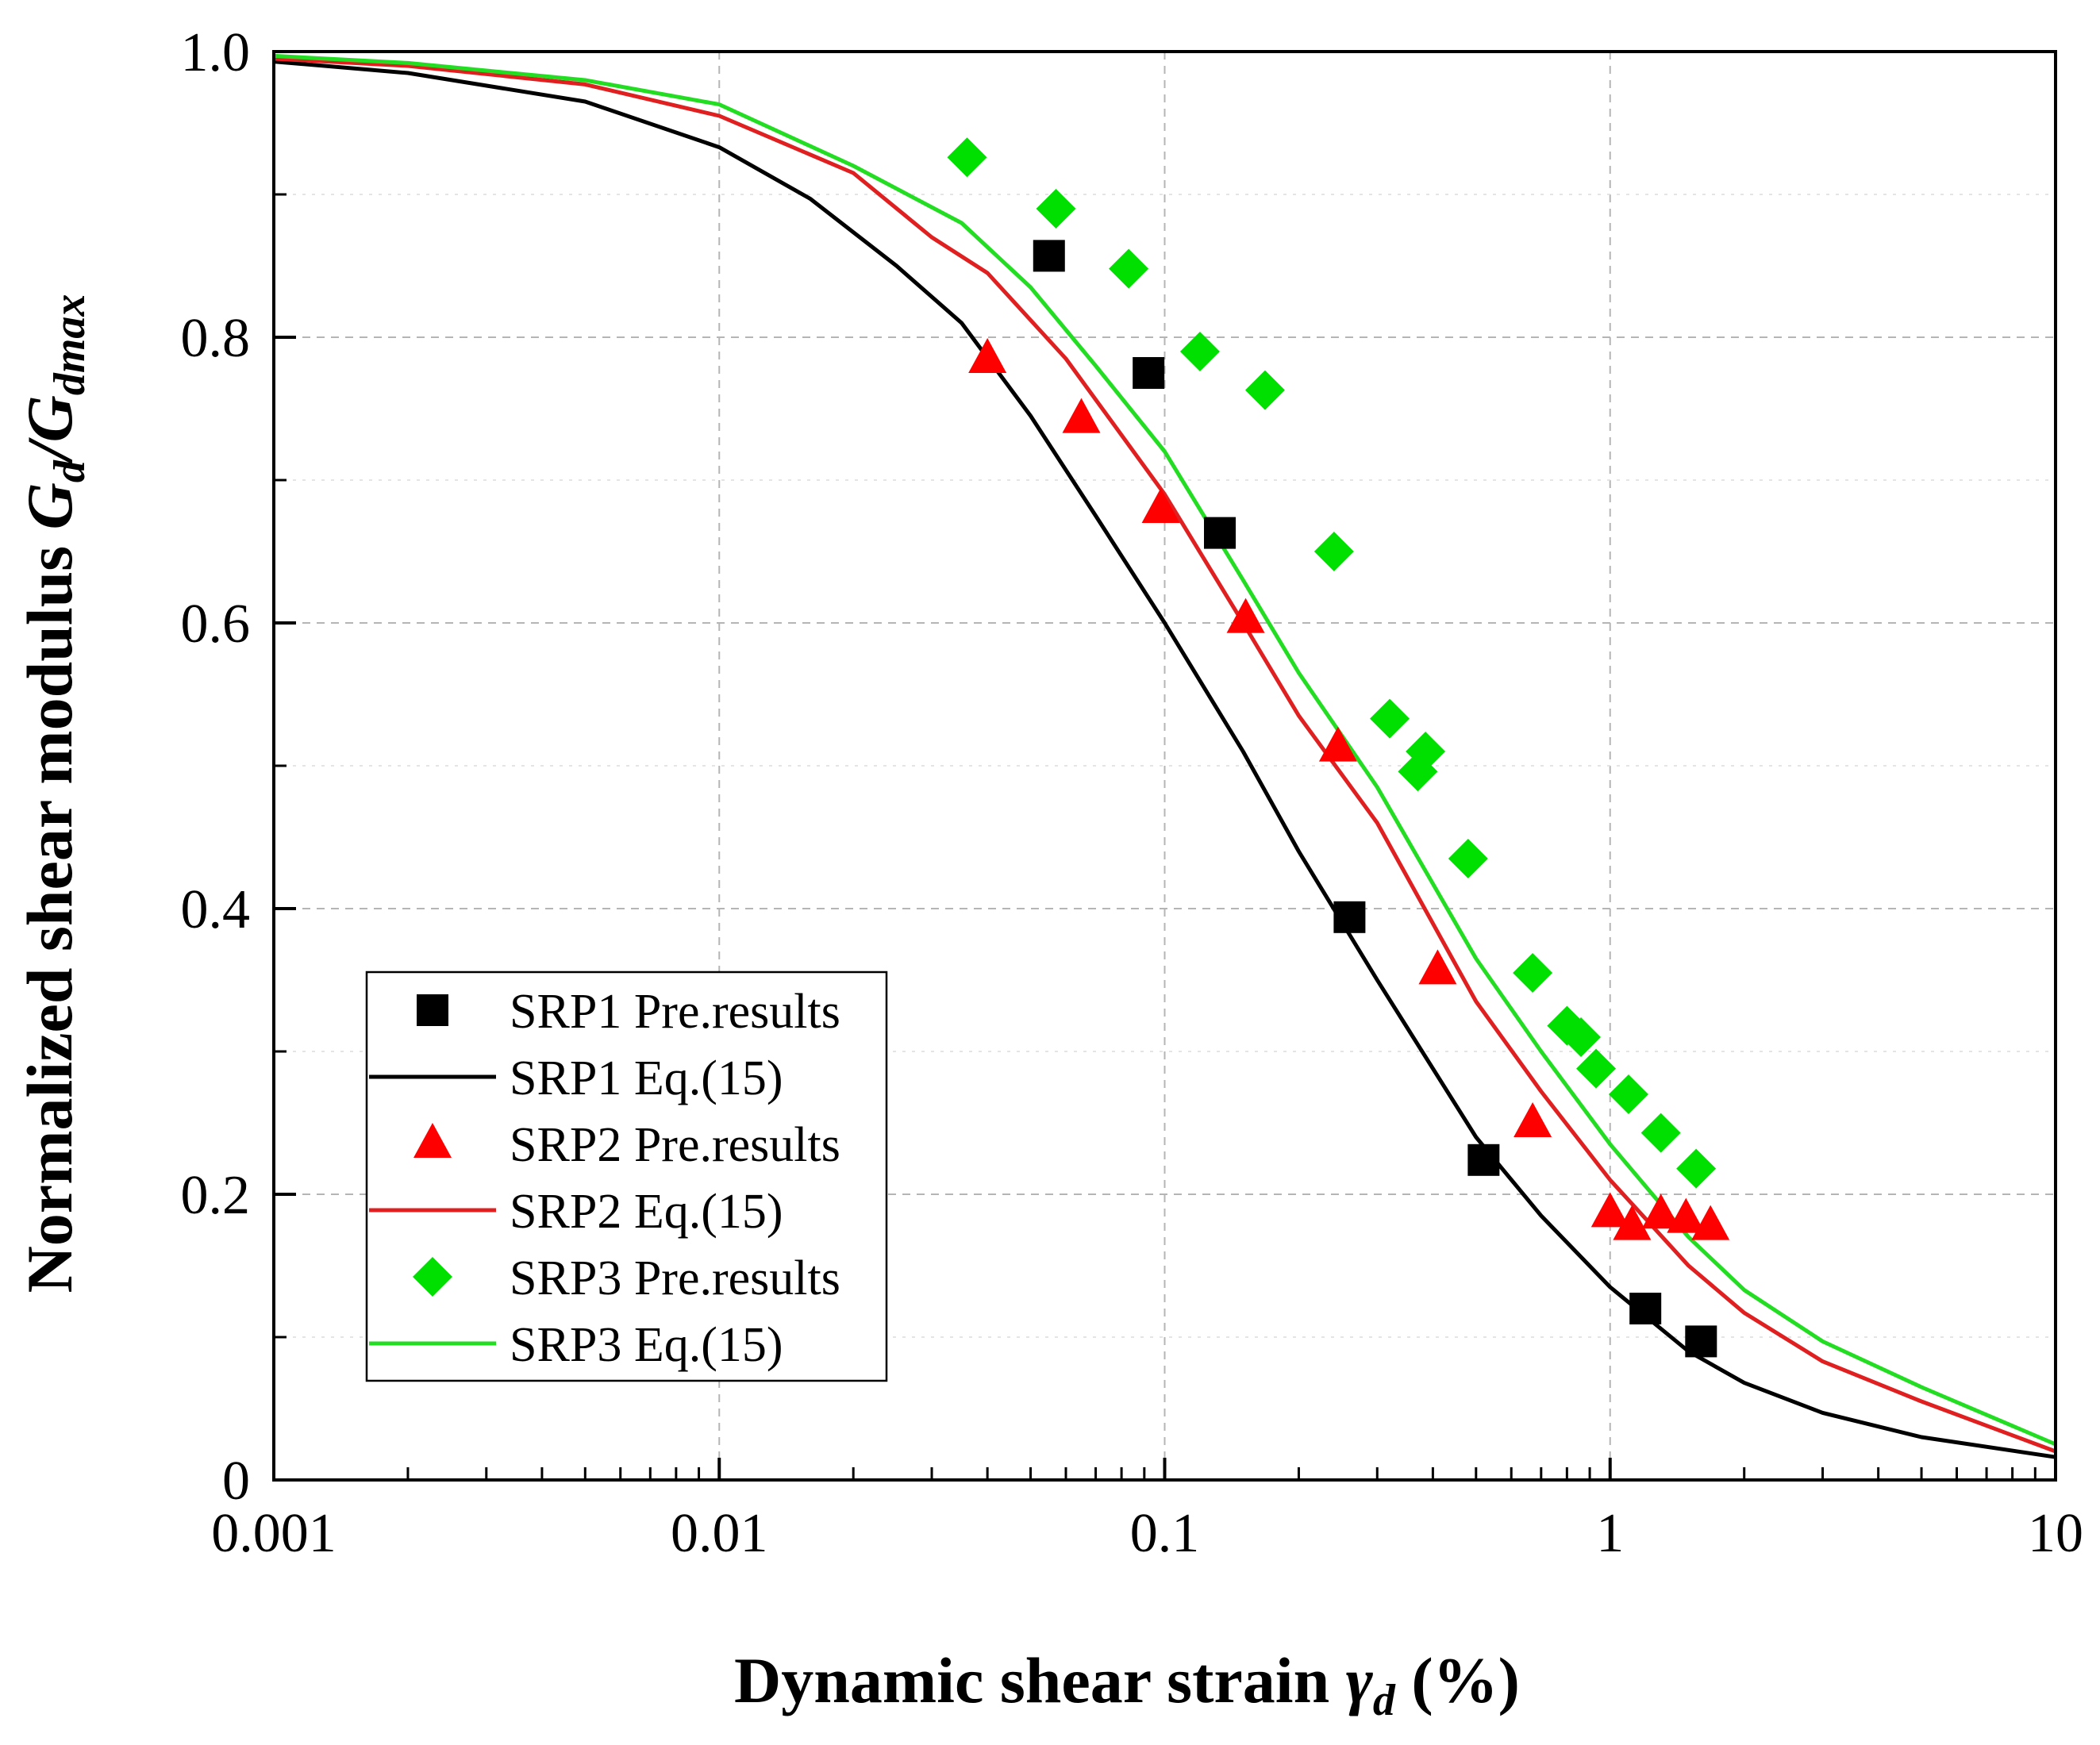 Image resolution: width=2100 pixels, height=1745 pixels. I want to click on y-tick-label: 0.2, so click(216, 1195).